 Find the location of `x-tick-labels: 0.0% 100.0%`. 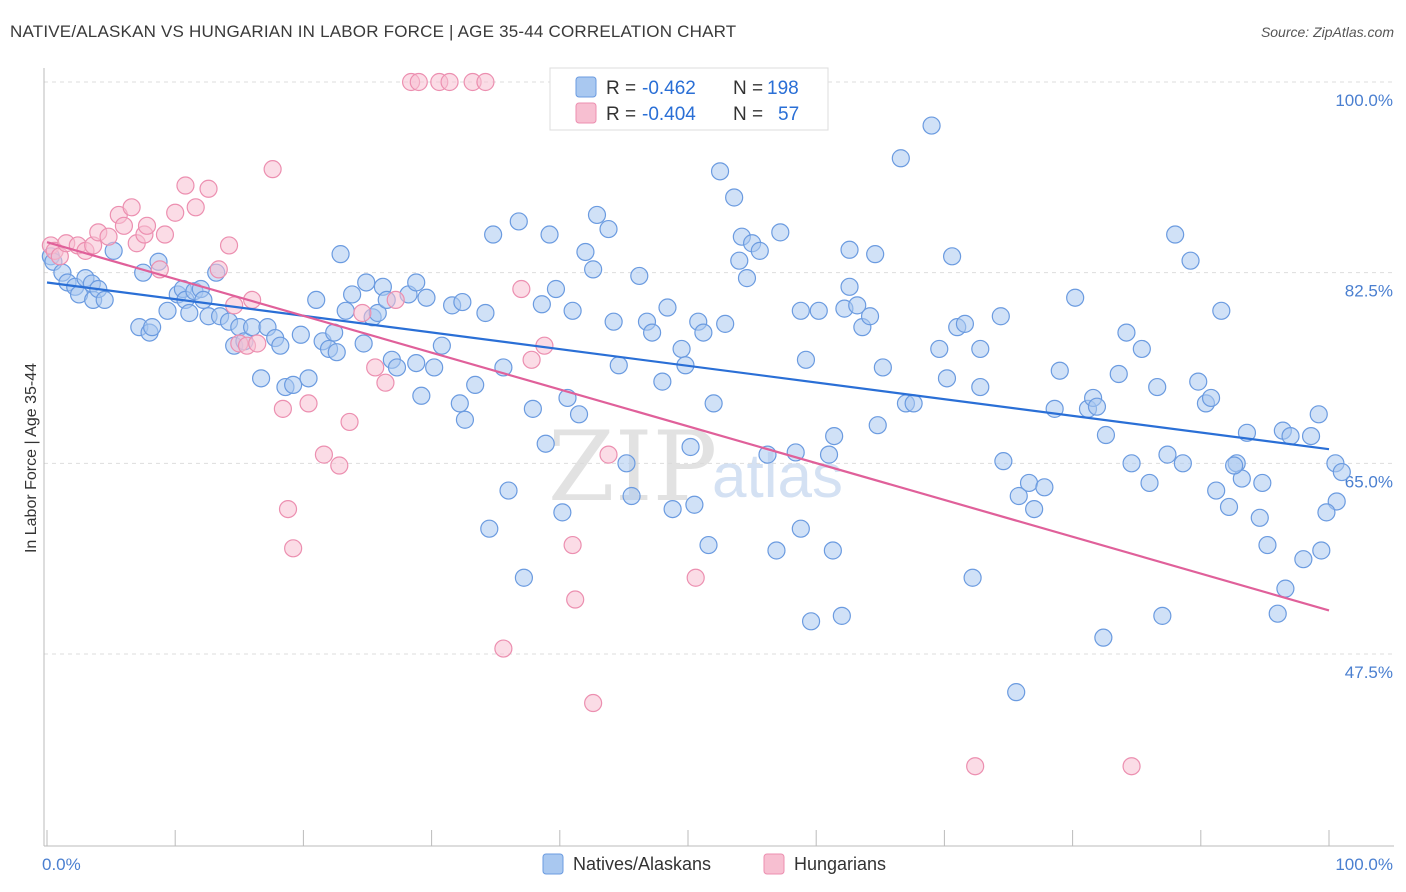

x-tick-labels: 0.0% 100.0% is located at coordinates (717, 864).